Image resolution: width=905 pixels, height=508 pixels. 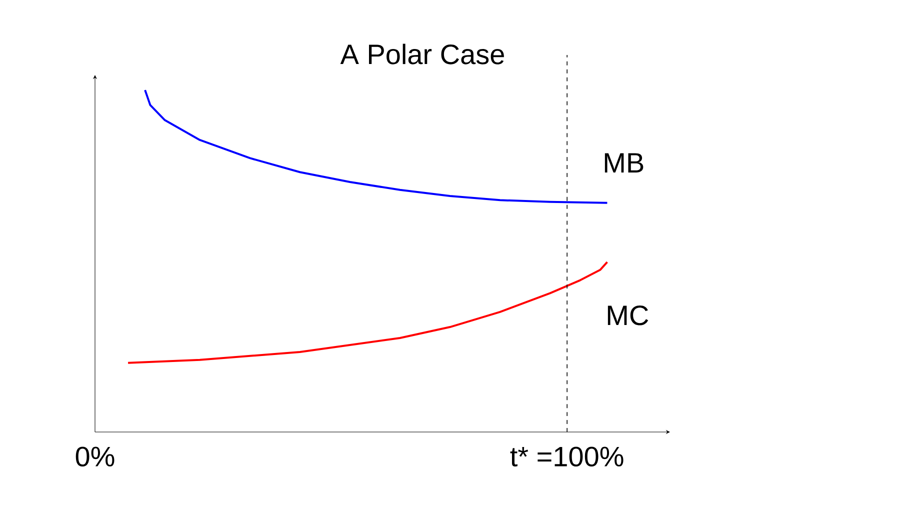 I want to click on x-tick-label: t* =100%, so click(x=567, y=456).